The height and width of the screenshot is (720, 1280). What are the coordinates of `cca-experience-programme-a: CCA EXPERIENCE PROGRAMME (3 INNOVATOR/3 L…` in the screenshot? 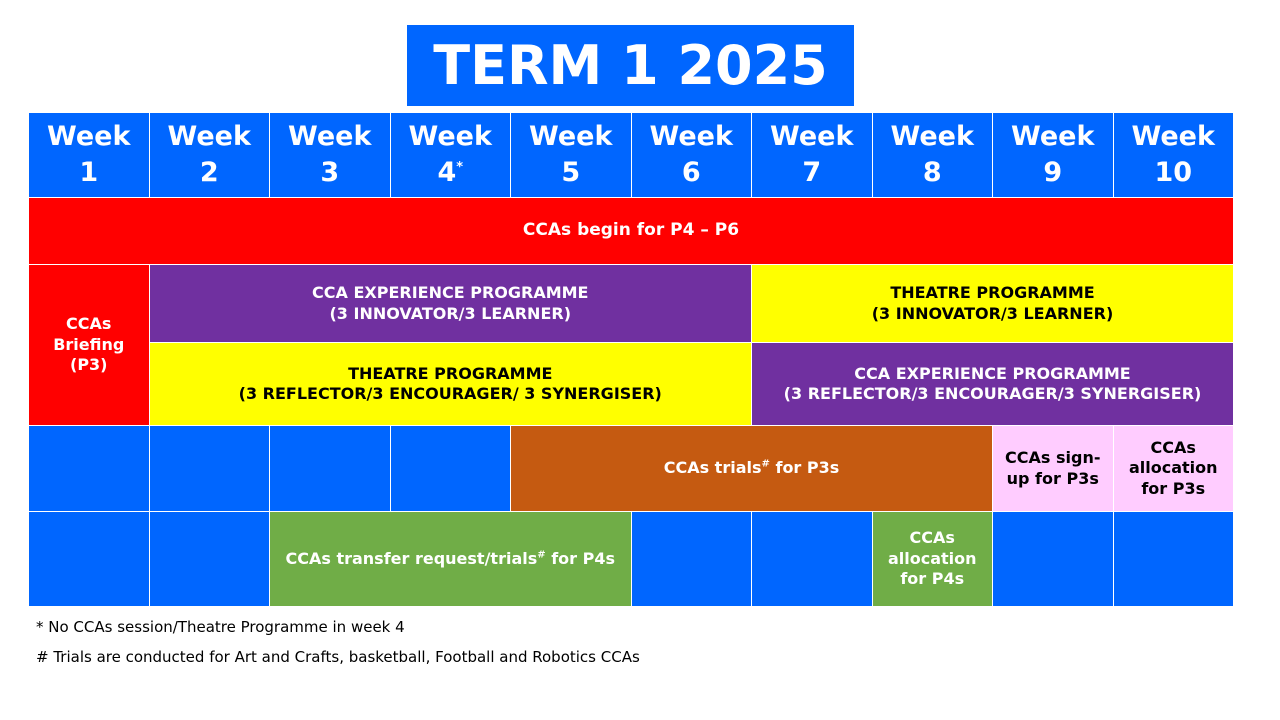 It's located at (450, 303).